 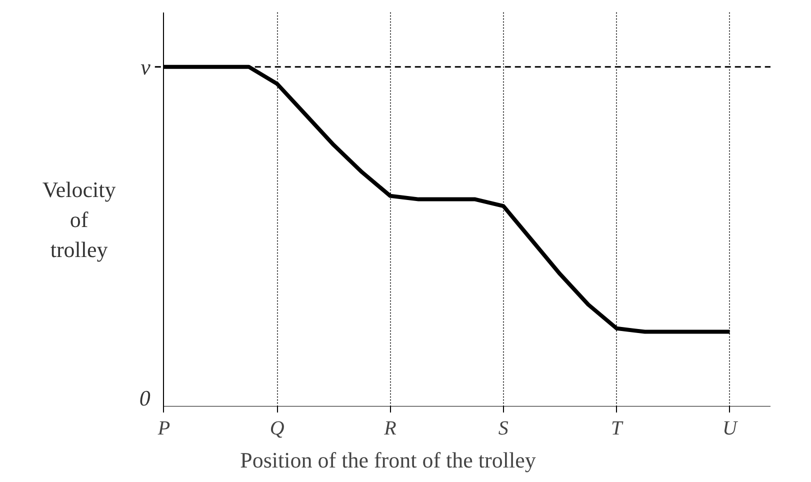 What do you see at coordinates (503, 429) in the screenshot?
I see `x-tick-label: S` at bounding box center [503, 429].